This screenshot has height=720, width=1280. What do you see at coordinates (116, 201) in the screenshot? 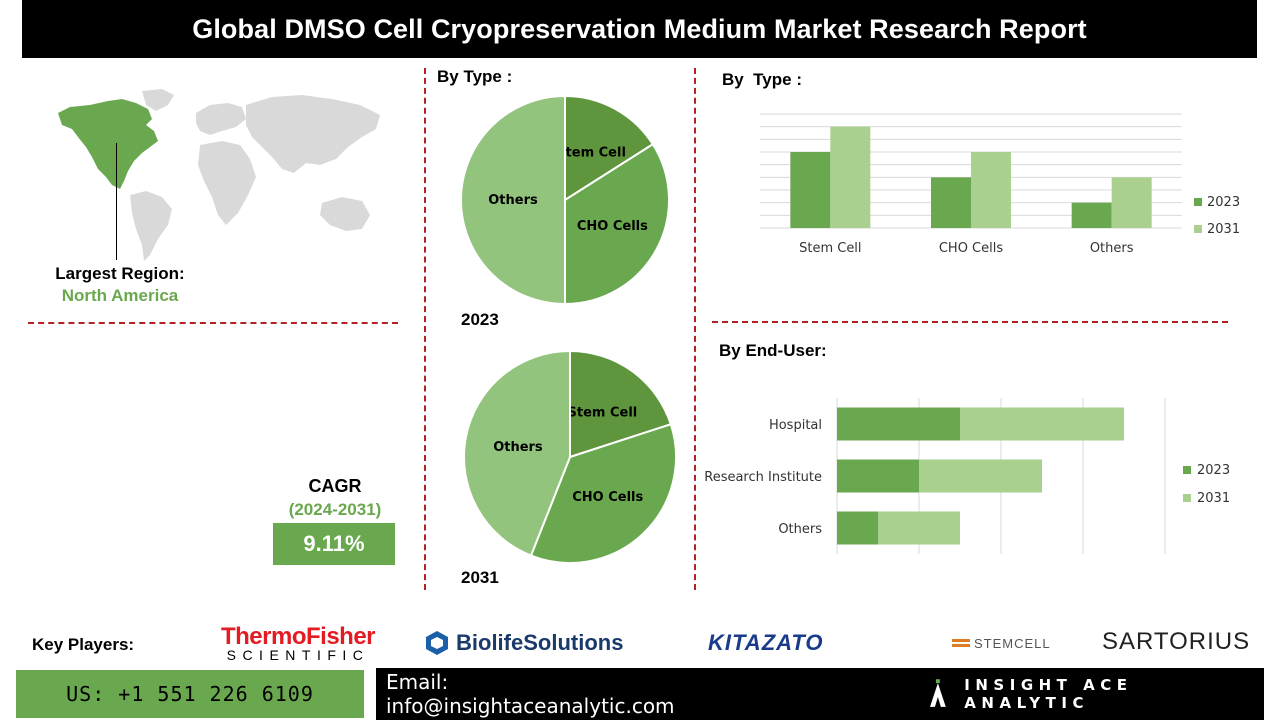
I see `region-pointer-line` at bounding box center [116, 201].